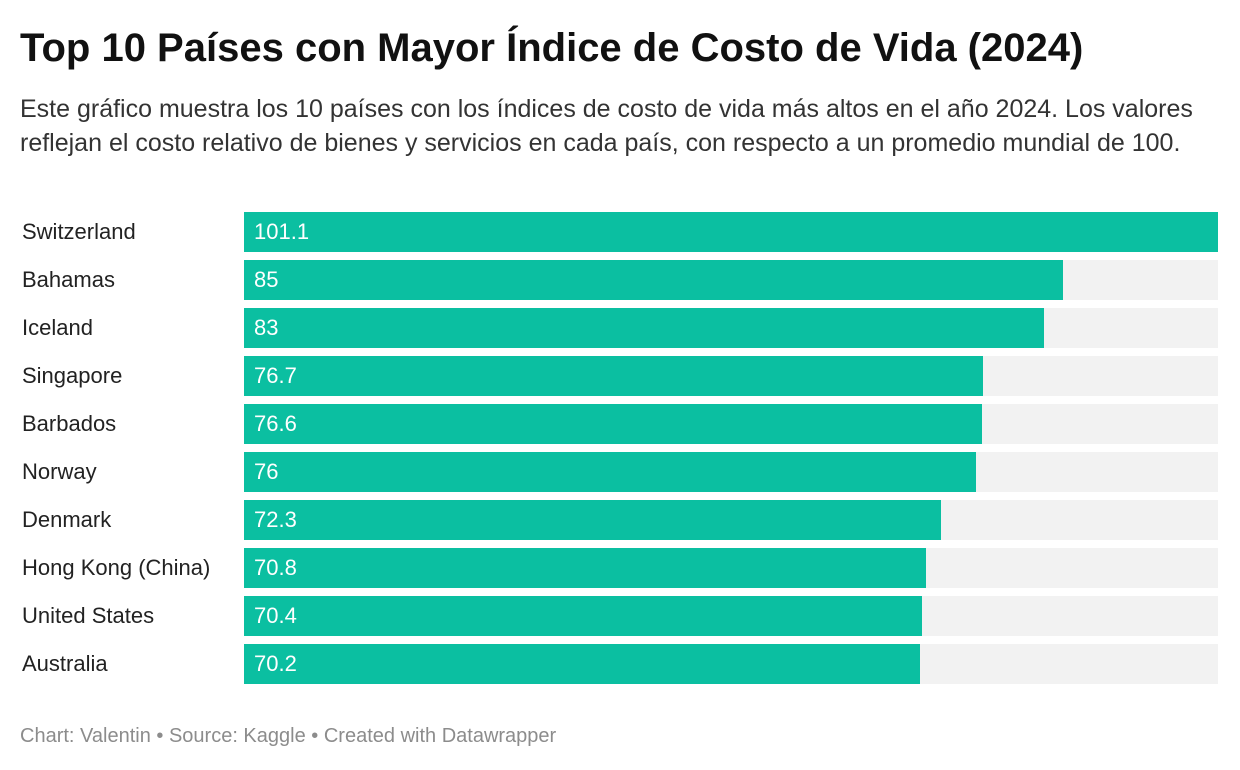  I want to click on bar-row: Bahamas 85, so click(620, 280).